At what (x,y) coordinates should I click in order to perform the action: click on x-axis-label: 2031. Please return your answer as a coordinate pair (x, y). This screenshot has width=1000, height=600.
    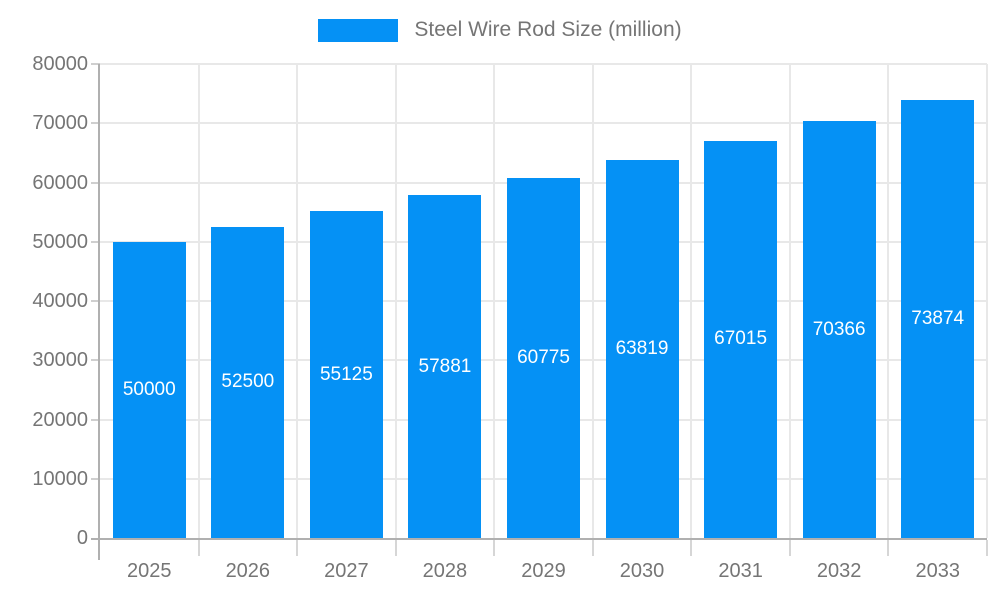
    Looking at the image, I should click on (740, 571).